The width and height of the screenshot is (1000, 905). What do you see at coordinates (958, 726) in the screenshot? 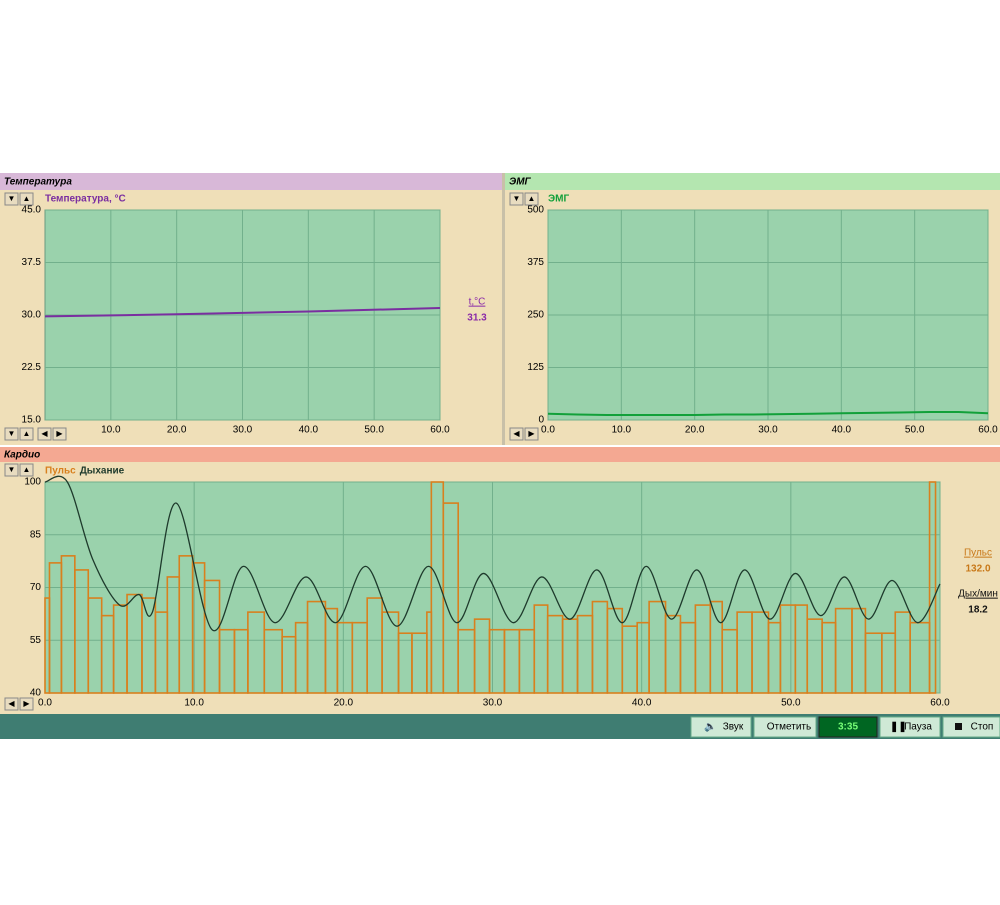
I see `icon` at bounding box center [958, 726].